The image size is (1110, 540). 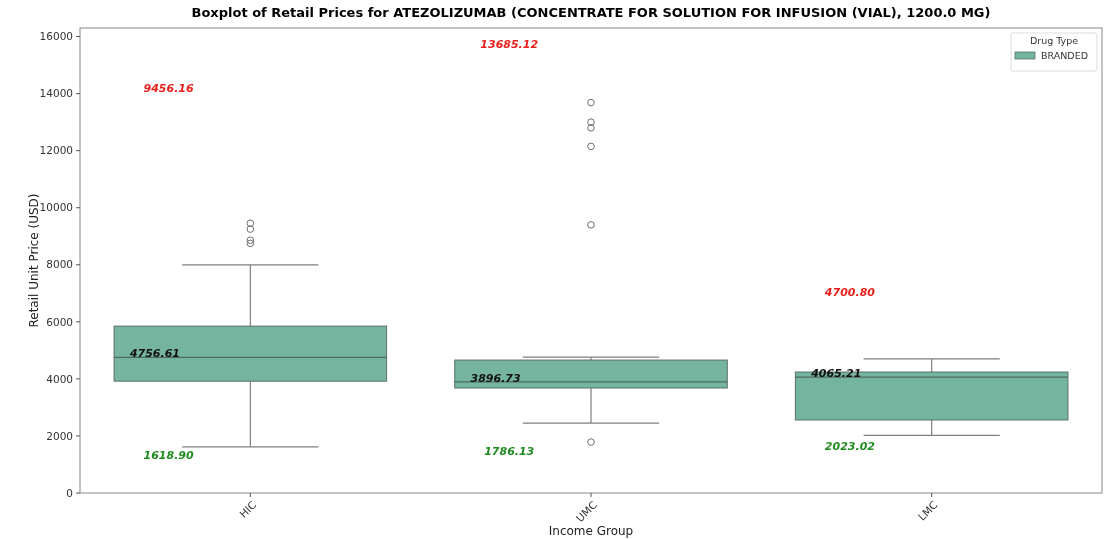 What do you see at coordinates (849, 292) in the screenshot?
I see `annotation: 4700.80` at bounding box center [849, 292].